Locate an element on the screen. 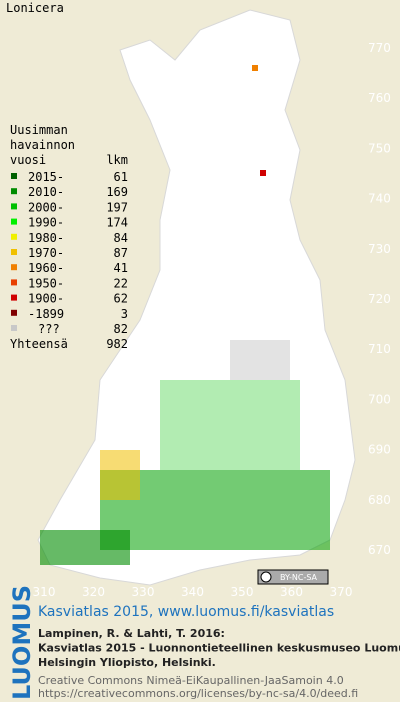 The image size is (400, 702). x-tick-label: 370 is located at coordinates (341, 592).